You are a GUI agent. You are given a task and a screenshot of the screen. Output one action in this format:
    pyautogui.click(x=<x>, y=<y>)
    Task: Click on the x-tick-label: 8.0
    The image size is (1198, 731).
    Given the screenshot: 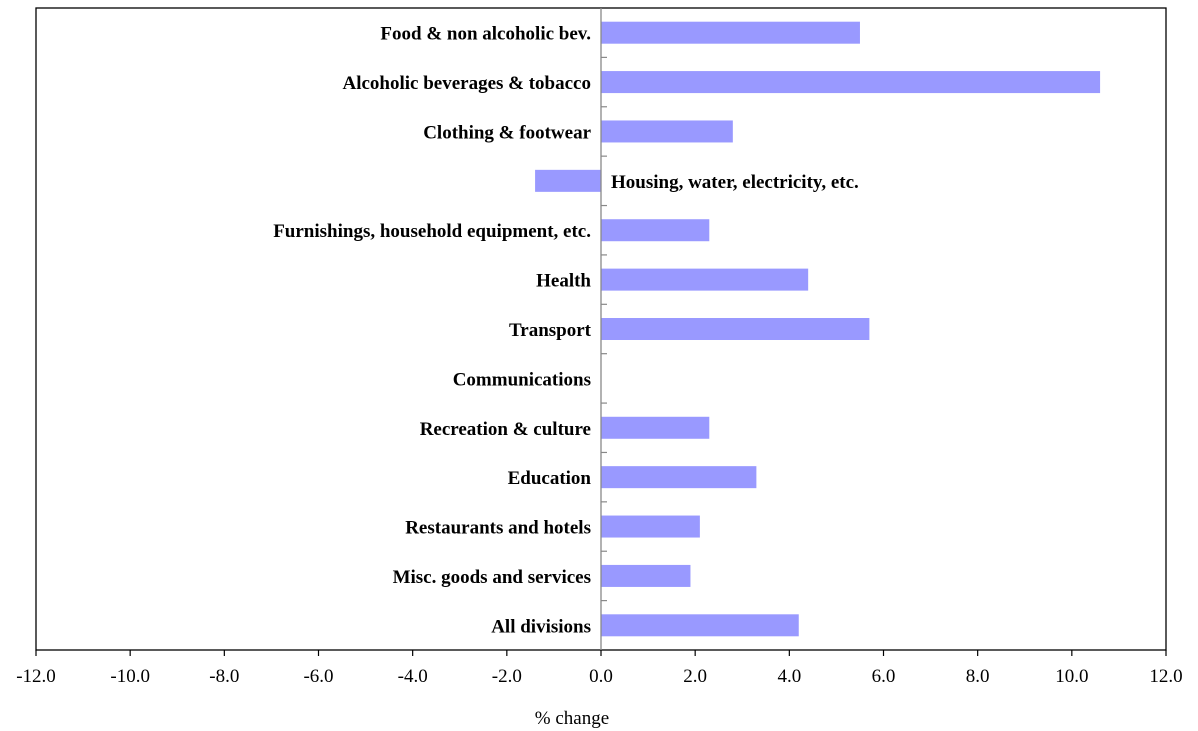 What is the action you would take?
    pyautogui.click(x=978, y=676)
    